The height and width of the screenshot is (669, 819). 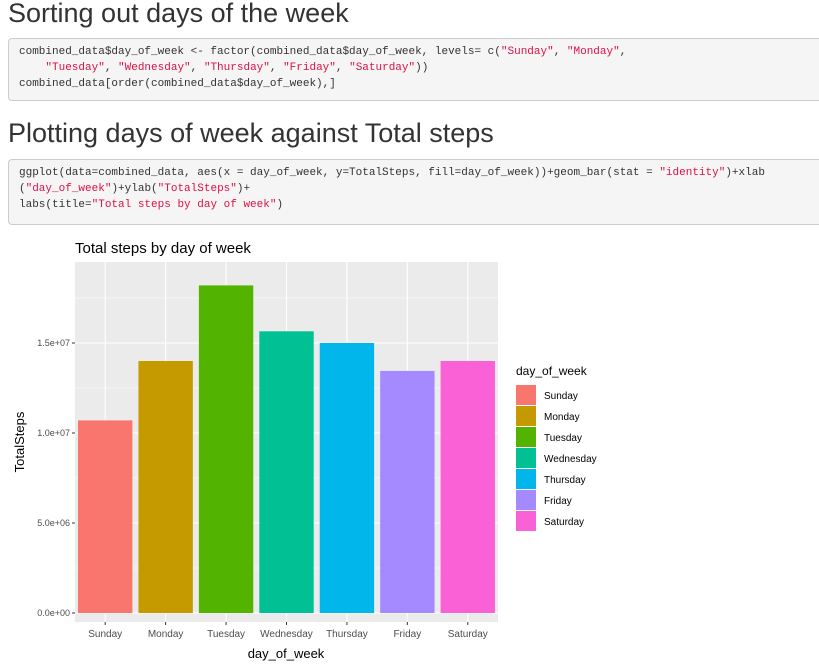 I want to click on bar-friday, so click(x=407, y=491).